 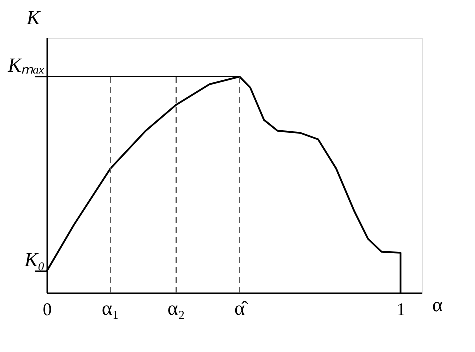 What do you see at coordinates (35, 260) in the screenshot?
I see `ref-line-label: K₀` at bounding box center [35, 260].